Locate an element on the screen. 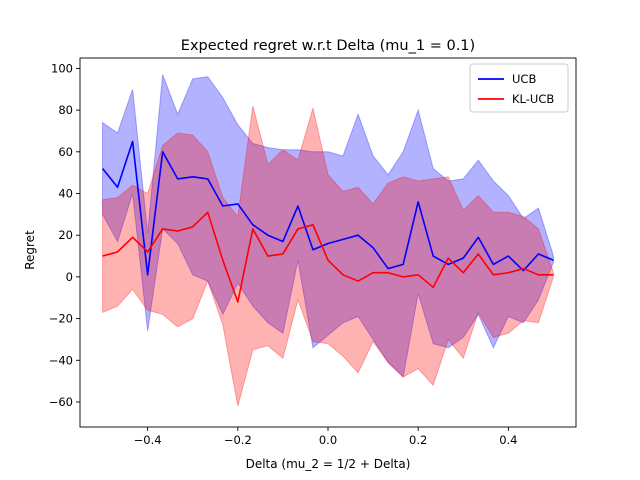 The height and width of the screenshot is (480, 640). y-tick-label: 100 is located at coordinates (62, 68).